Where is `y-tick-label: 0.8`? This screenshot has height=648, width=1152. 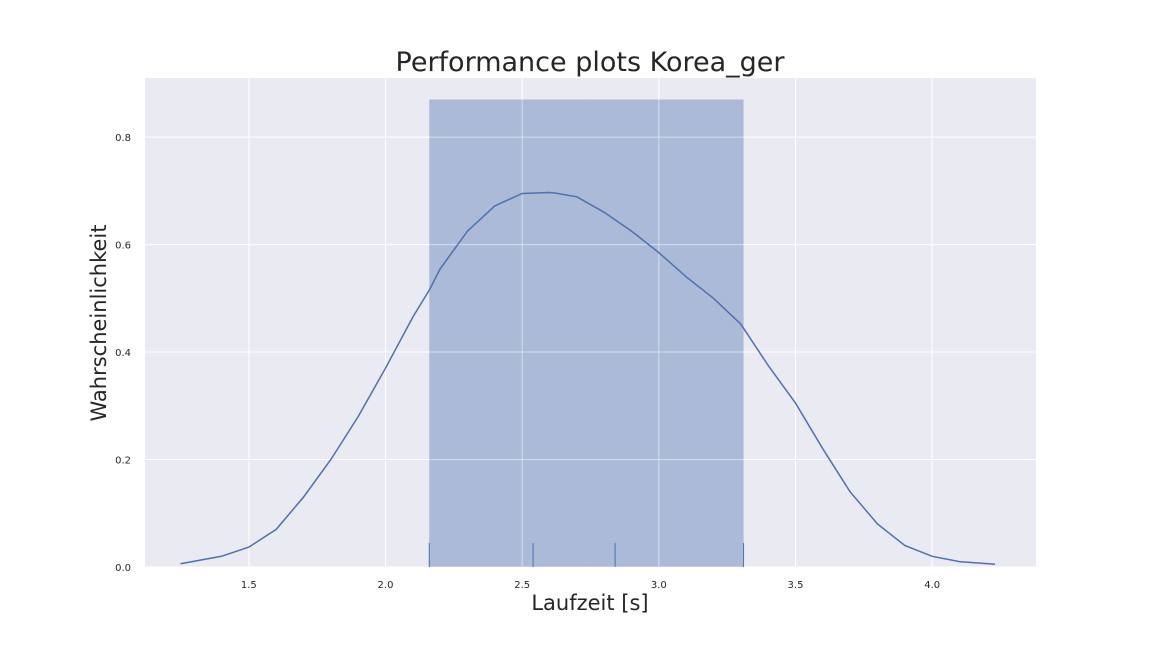 y-tick-label: 0.8 is located at coordinates (123, 138).